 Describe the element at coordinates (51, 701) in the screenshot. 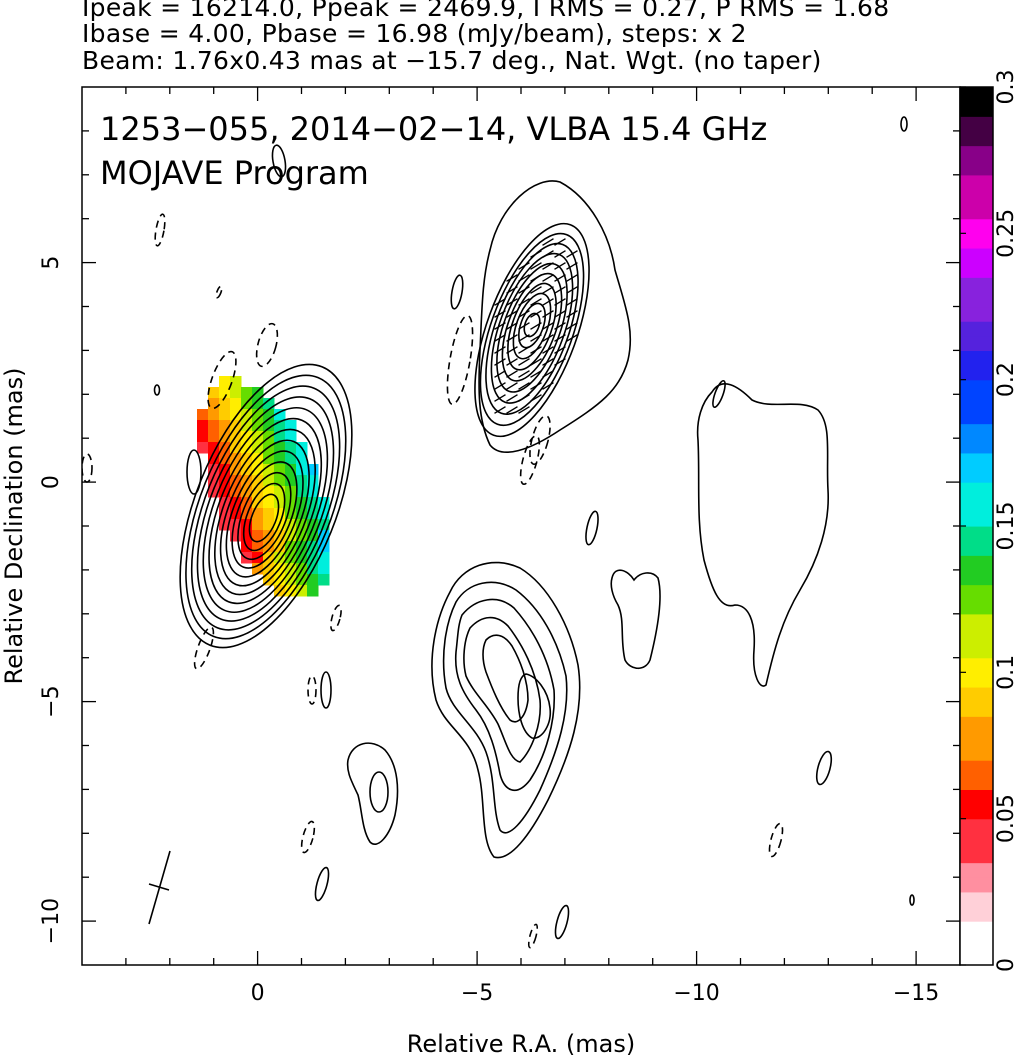

I see `y-tick-label: −5` at that location.